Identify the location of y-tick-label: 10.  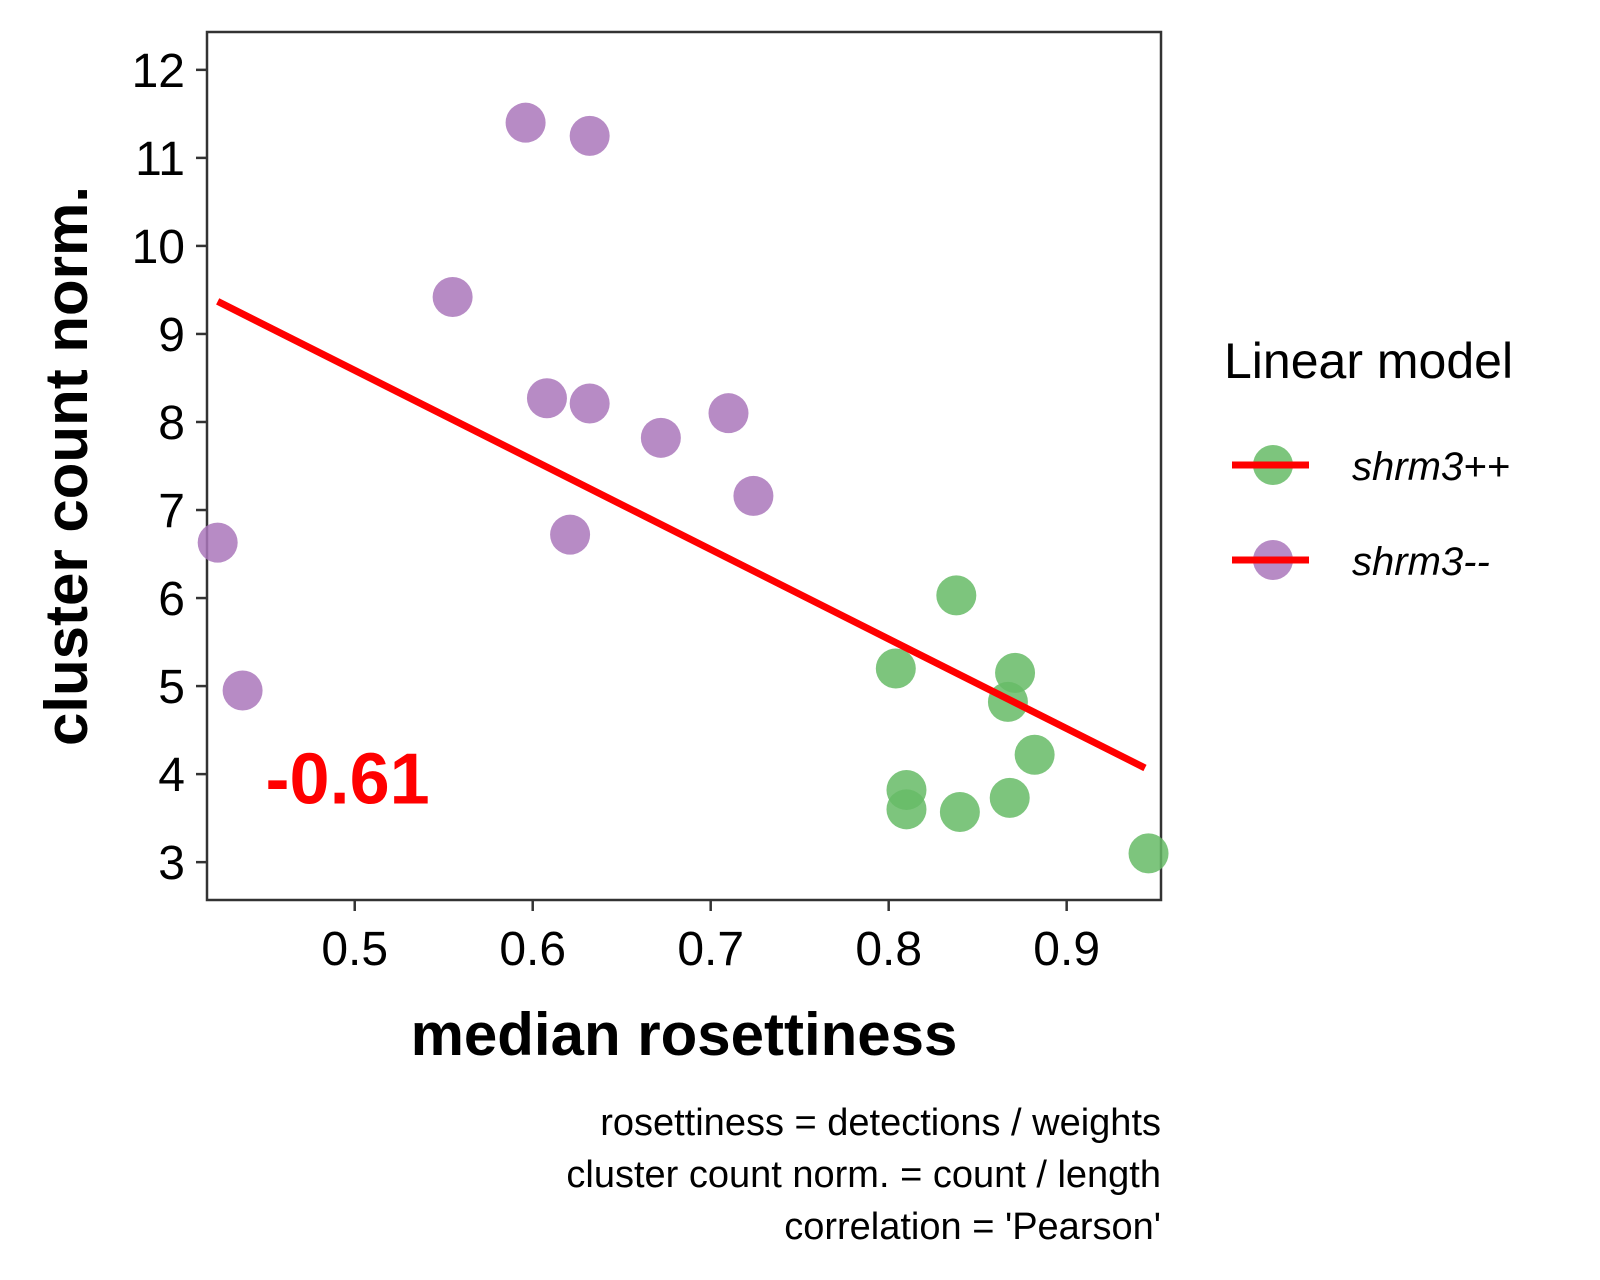
(158, 247).